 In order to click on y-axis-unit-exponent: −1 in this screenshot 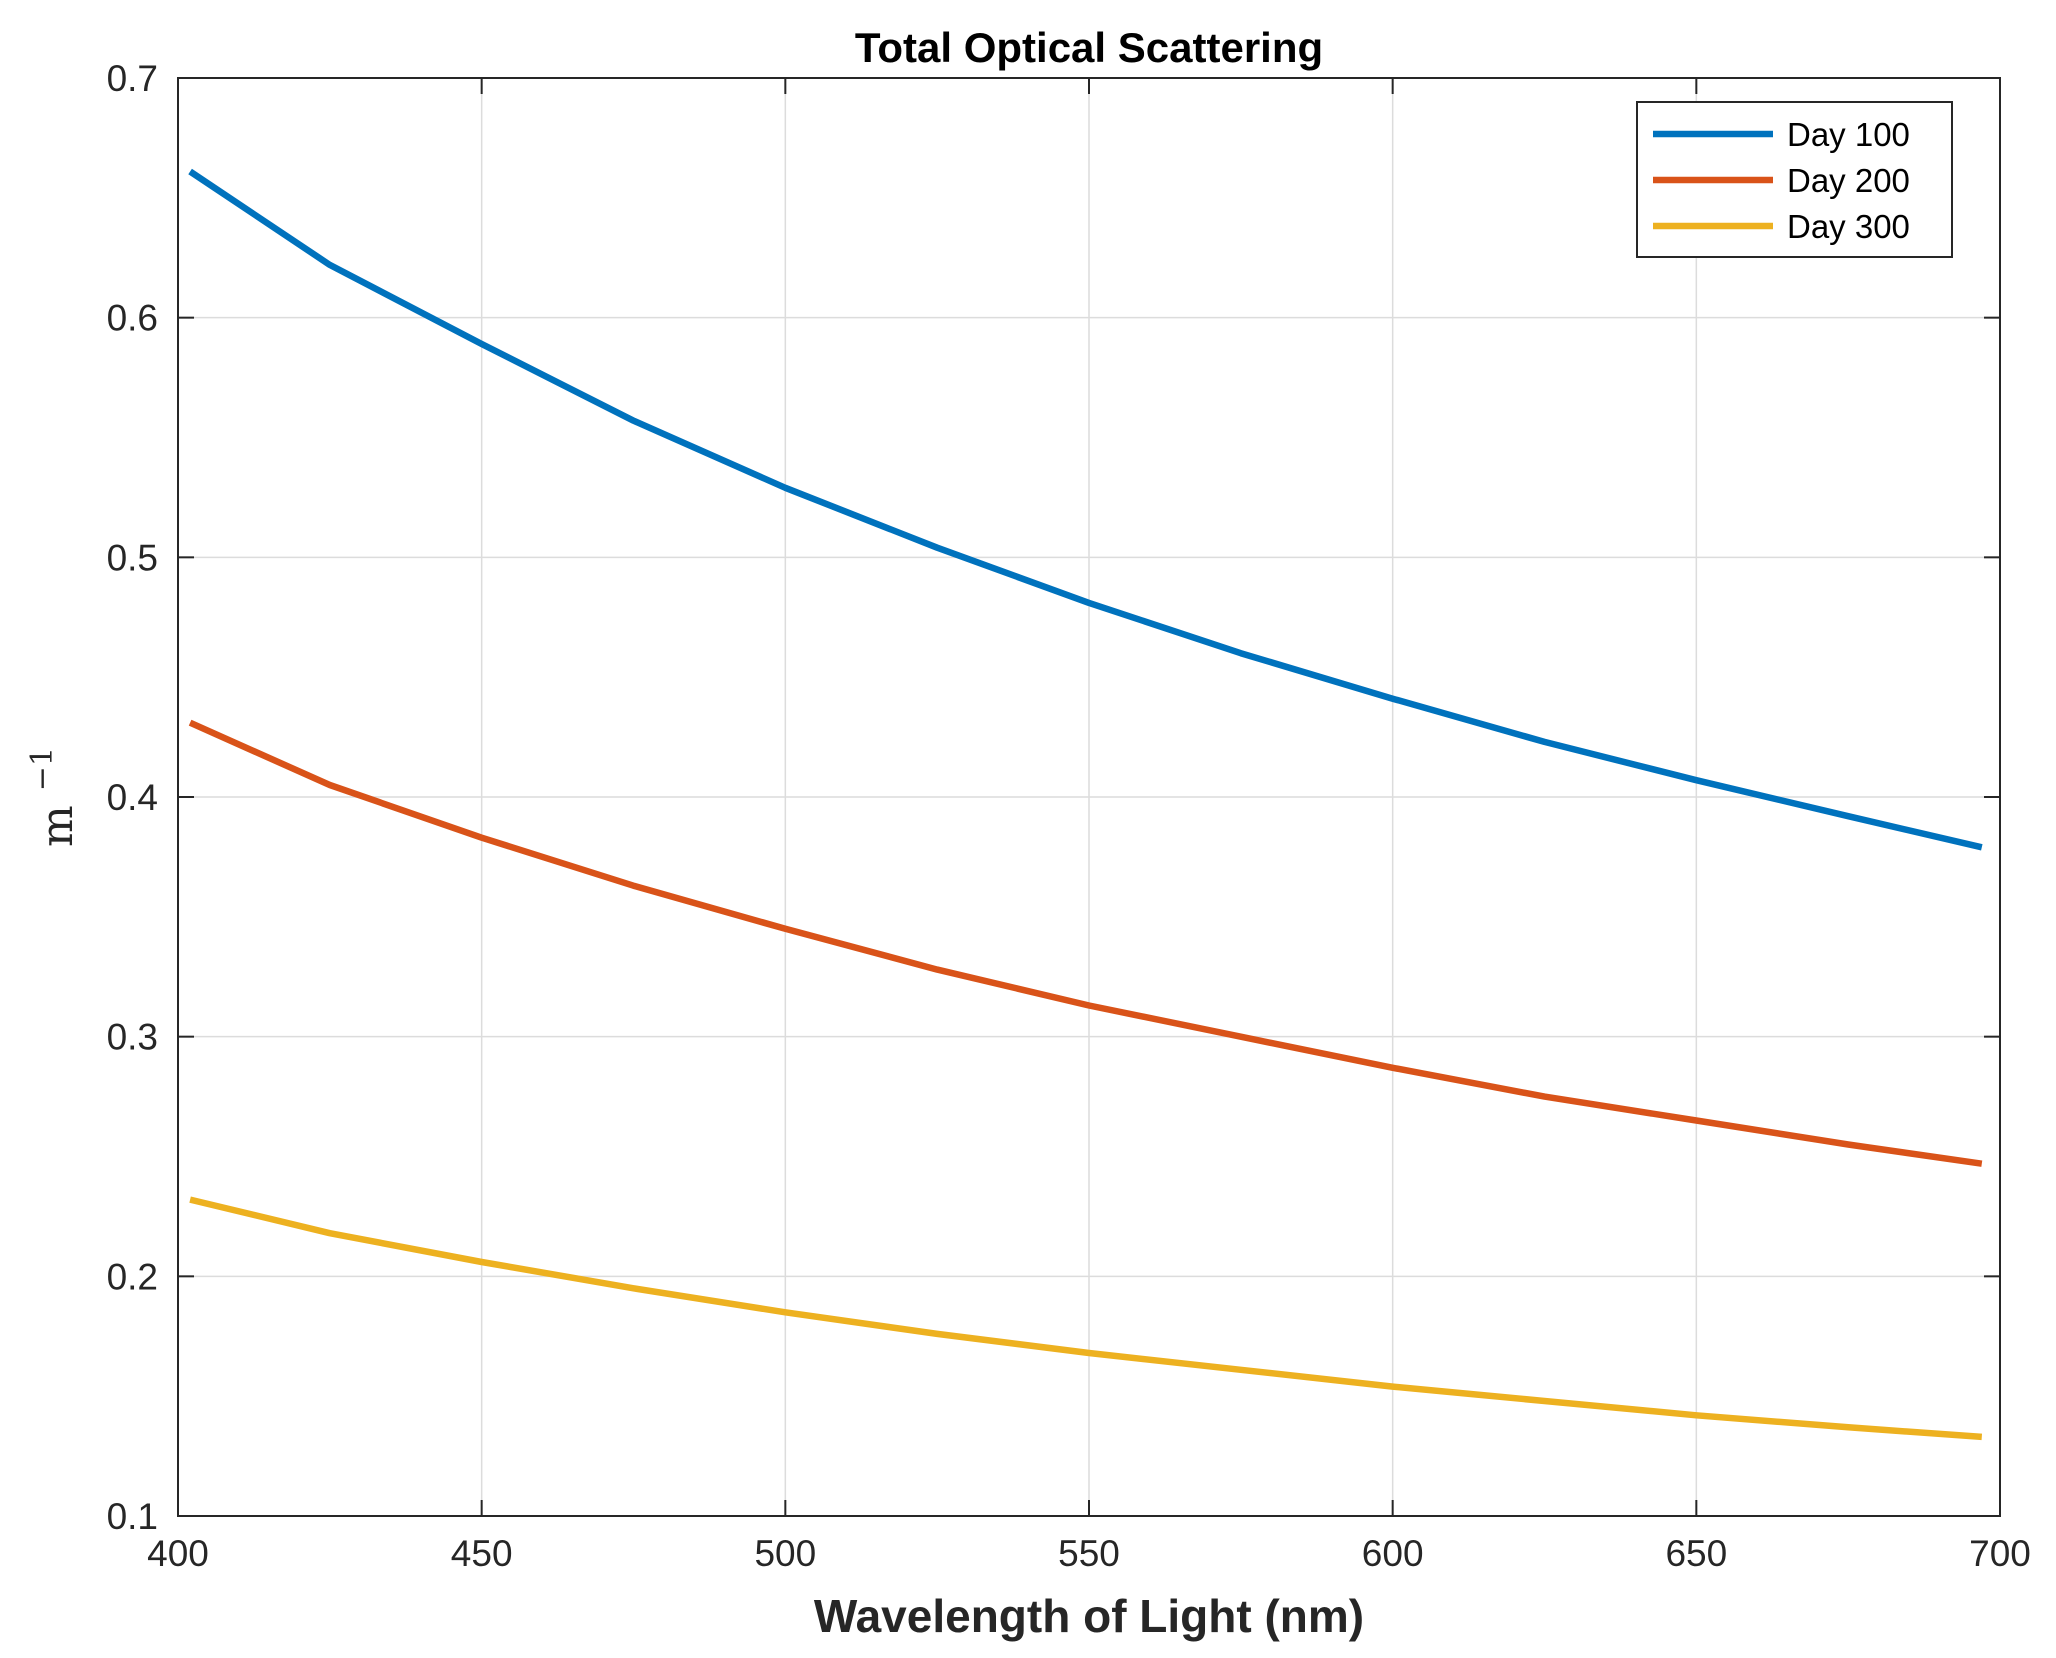, I will do `click(42, 769)`.